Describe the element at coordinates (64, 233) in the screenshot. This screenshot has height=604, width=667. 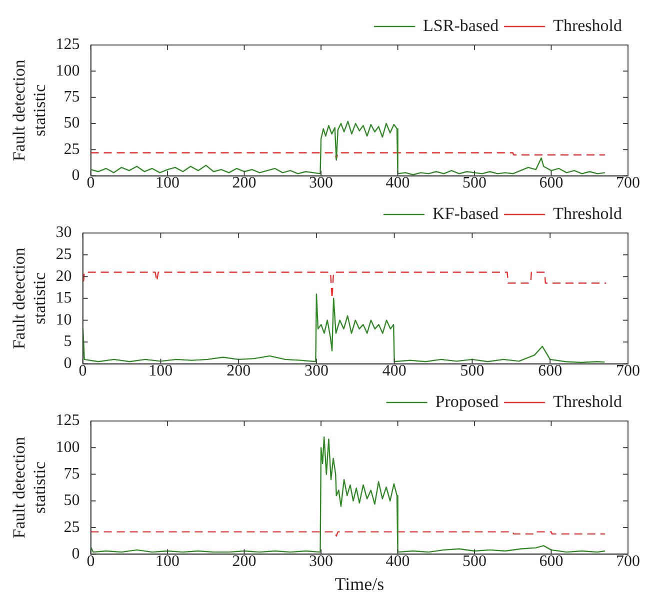
I see `y-tick-label: 30` at that location.